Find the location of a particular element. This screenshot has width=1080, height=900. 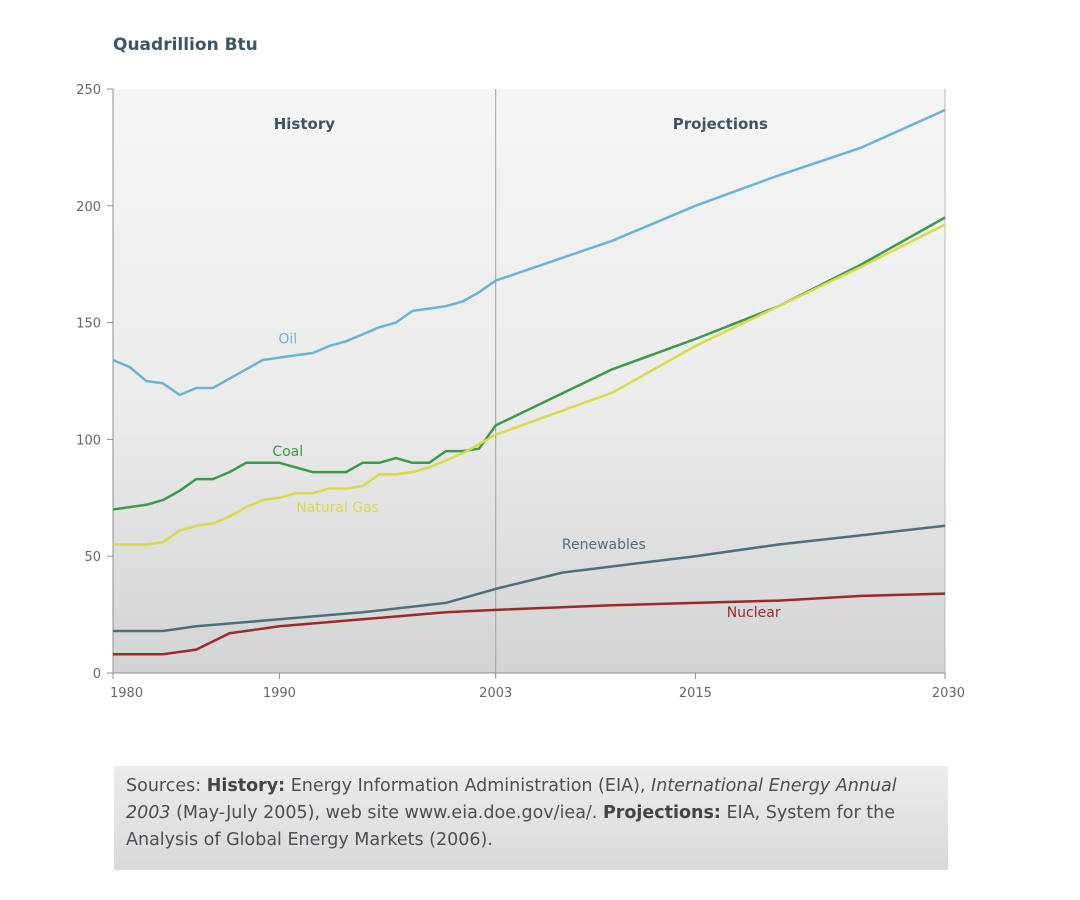

region-labels: History Projections is located at coordinates (521, 124).